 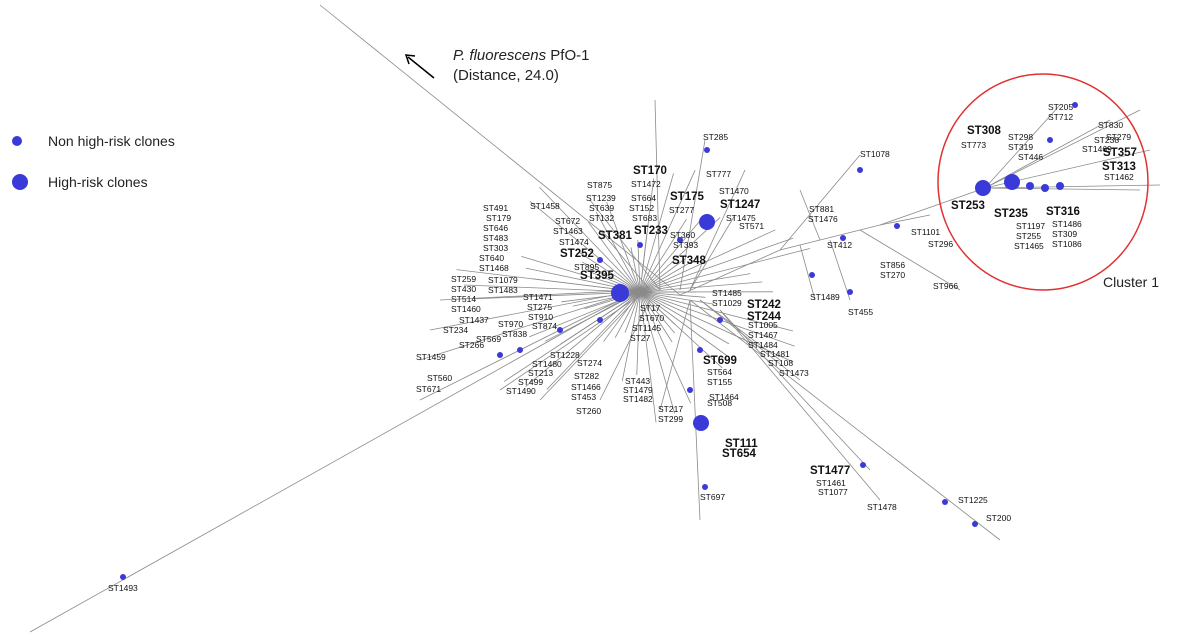 I want to click on clone-label: ST514, so click(x=463, y=299).